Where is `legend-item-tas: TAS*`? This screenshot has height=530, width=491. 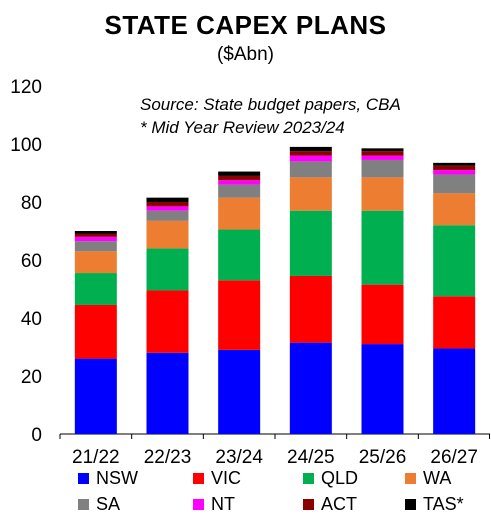
legend-item-tas: TAS* is located at coordinates (434, 504).